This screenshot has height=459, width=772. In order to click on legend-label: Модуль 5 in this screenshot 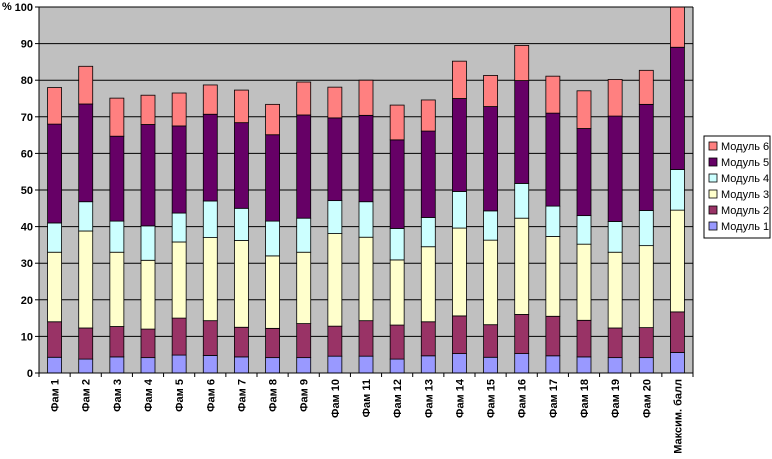, I will do `click(745, 163)`.